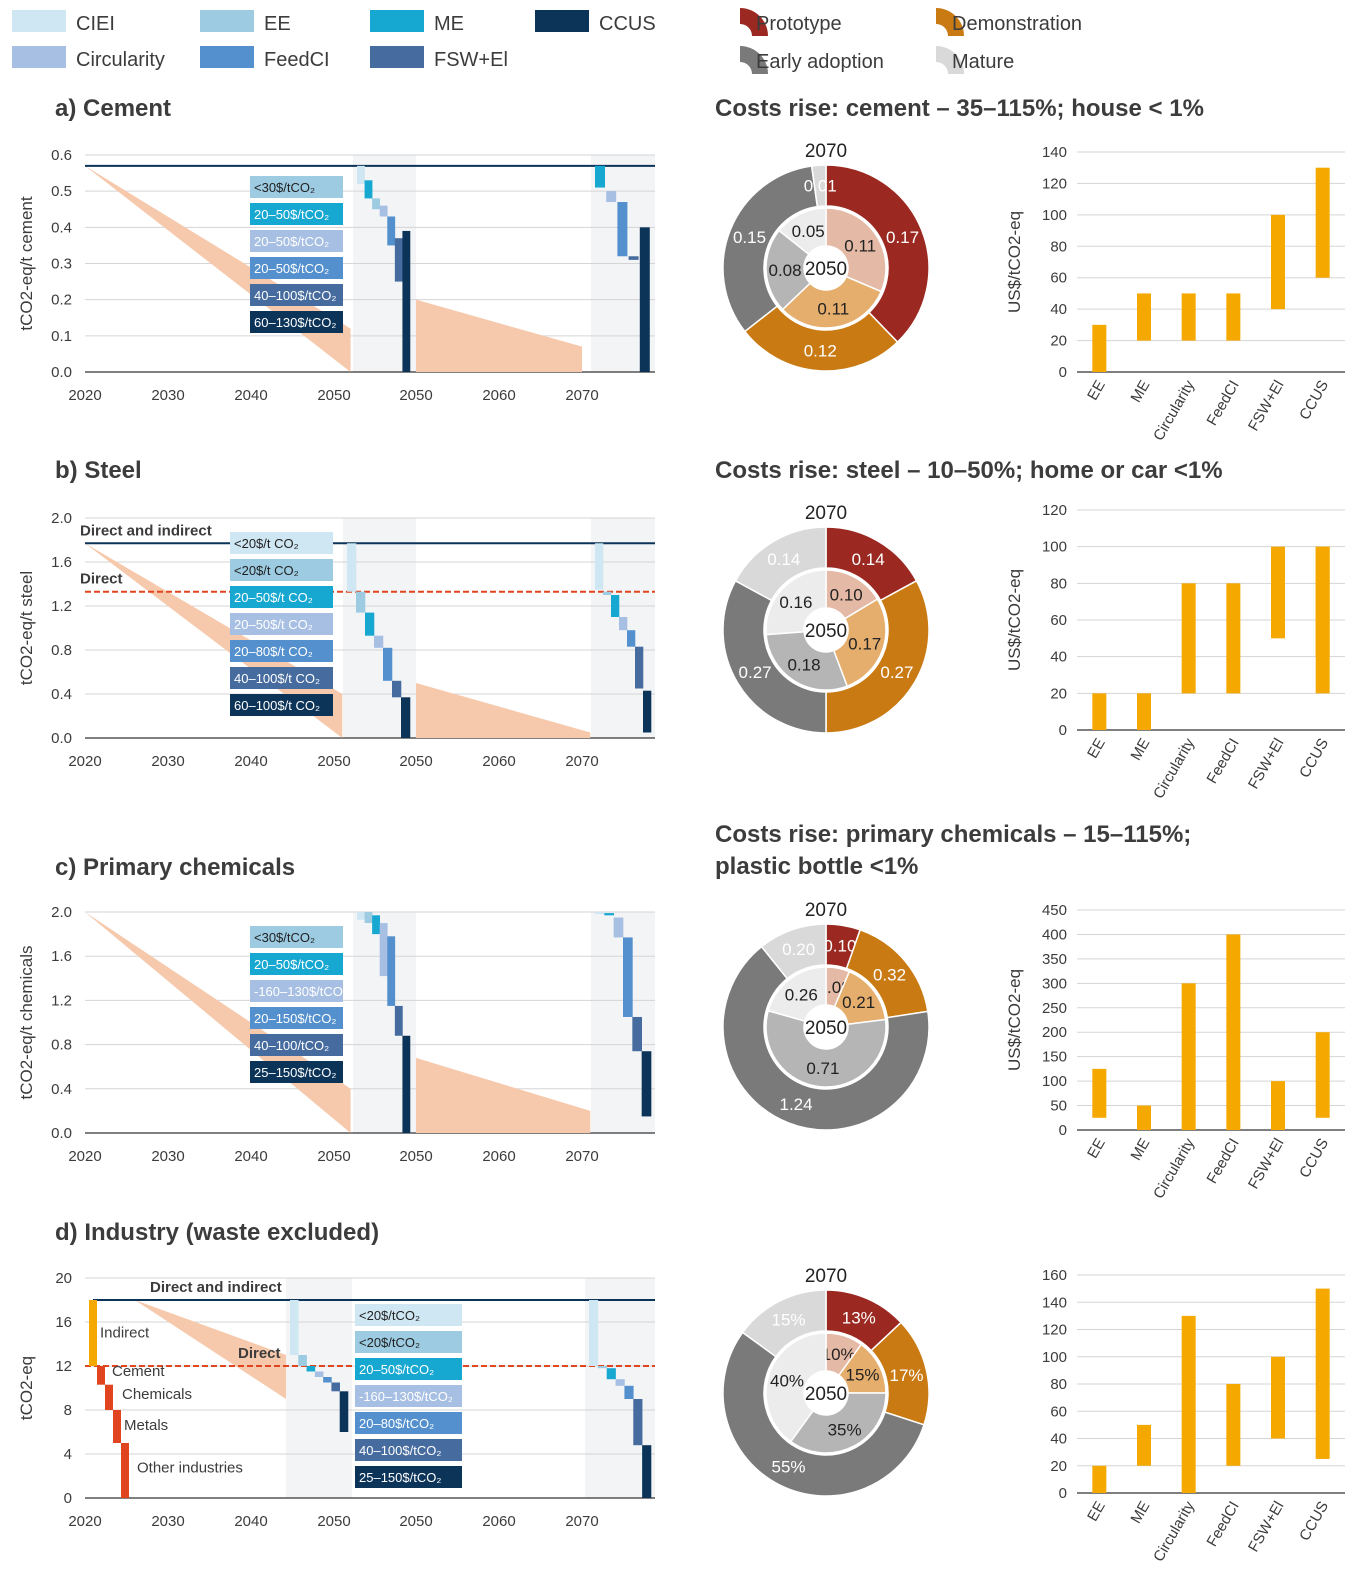 This screenshot has width=1364, height=1578. Describe the element at coordinates (1058, 1384) in the screenshot. I see `bars-y-tick-label: 80` at that location.